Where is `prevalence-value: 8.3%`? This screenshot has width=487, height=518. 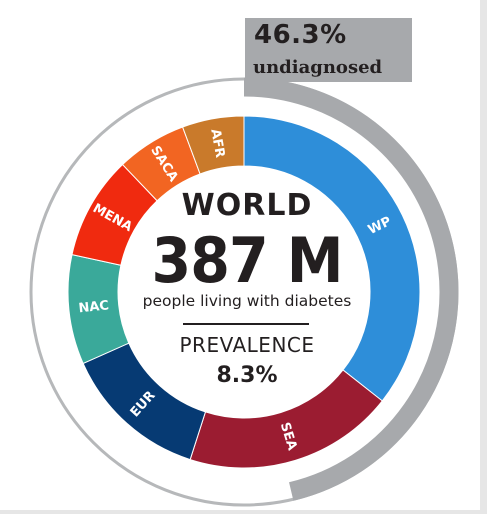 prevalence-value: 8.3% is located at coordinates (247, 375).